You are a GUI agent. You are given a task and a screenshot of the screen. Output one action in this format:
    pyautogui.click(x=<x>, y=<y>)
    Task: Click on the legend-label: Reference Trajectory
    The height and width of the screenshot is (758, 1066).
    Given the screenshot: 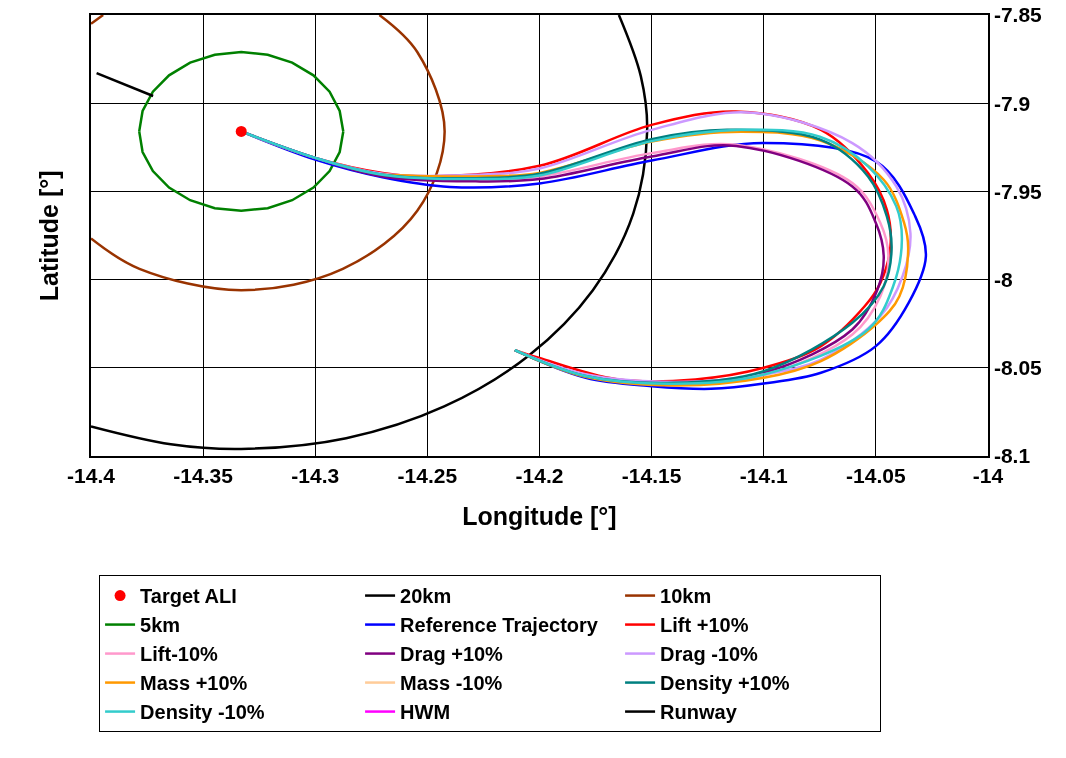 What is the action you would take?
    pyautogui.click(x=499, y=625)
    